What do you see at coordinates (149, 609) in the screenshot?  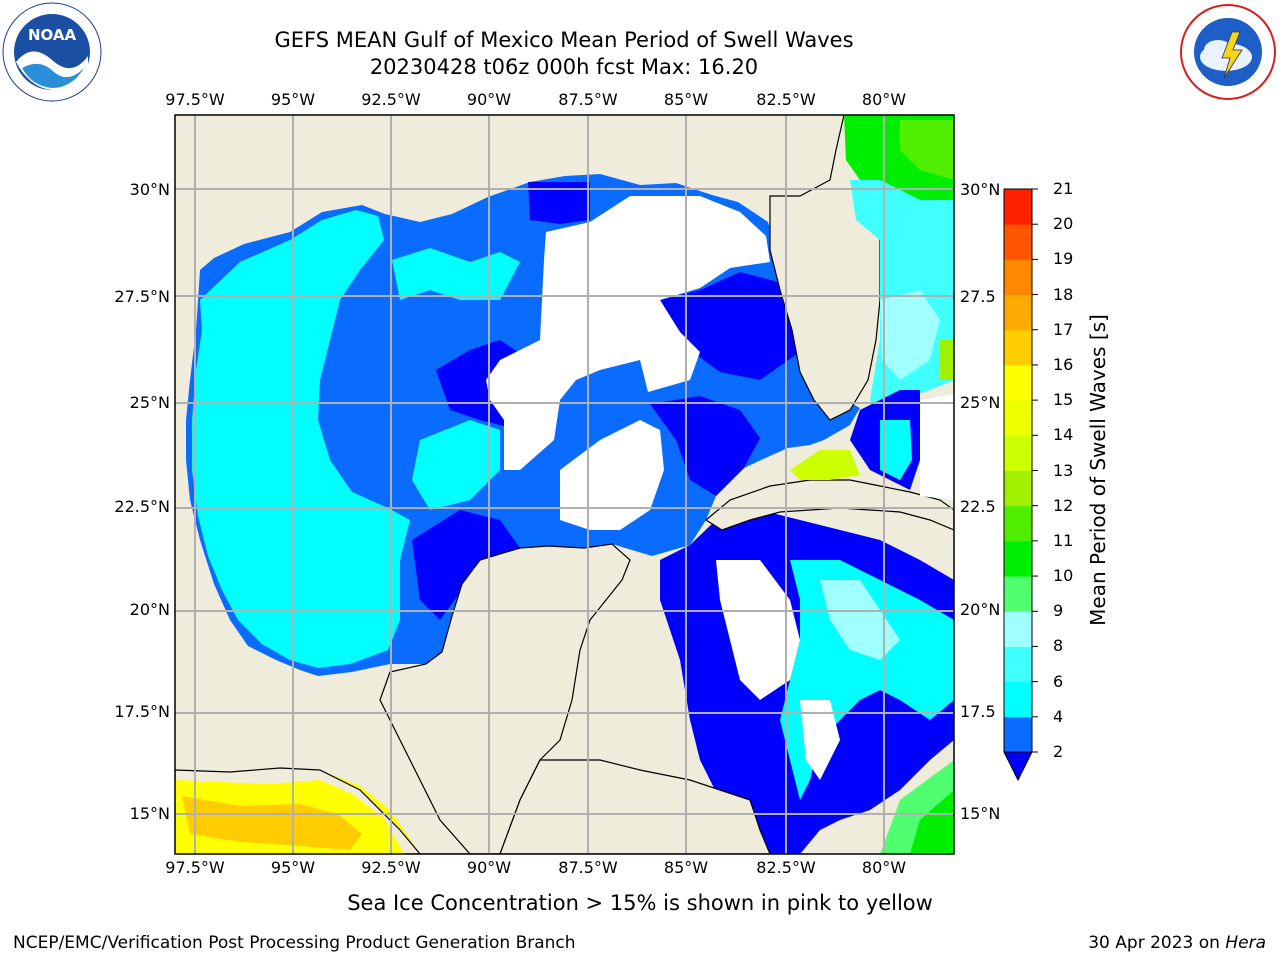 I see `lat-tick-left-4: 20°N` at bounding box center [149, 609].